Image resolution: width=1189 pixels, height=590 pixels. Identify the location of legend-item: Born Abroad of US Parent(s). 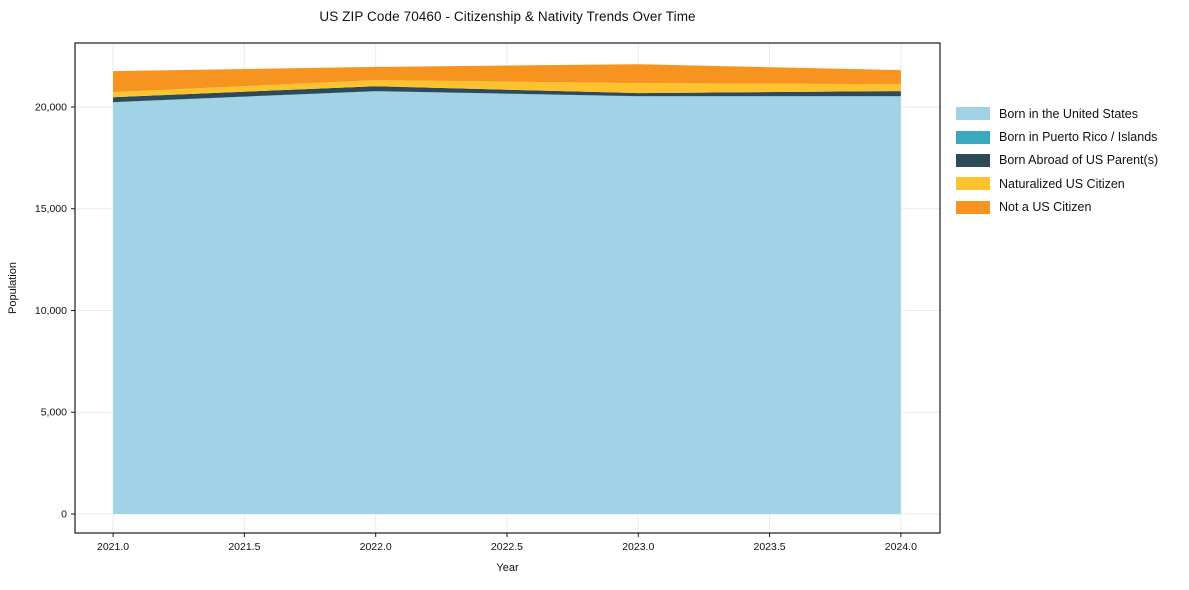
(1057, 160).